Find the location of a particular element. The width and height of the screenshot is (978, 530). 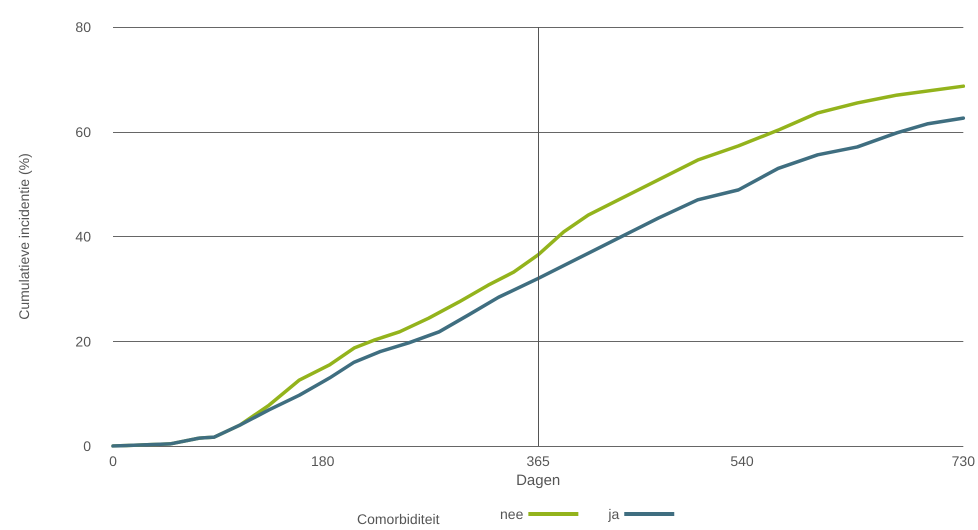

y-tick-label: 60 is located at coordinates (83, 132).